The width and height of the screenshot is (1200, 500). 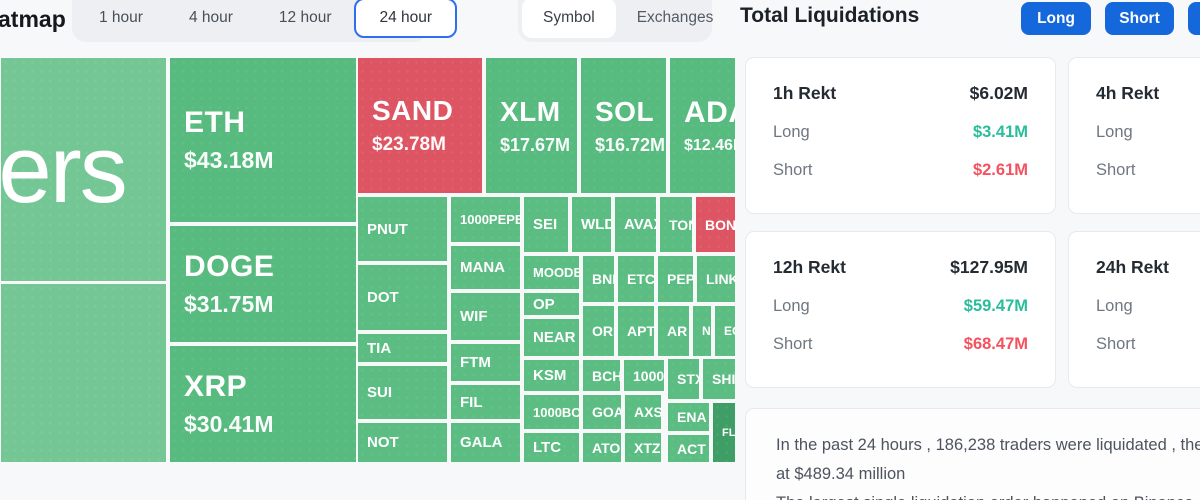 What do you see at coordinates (485, 267) in the screenshot?
I see `treemap-tile-MANA: MANA` at bounding box center [485, 267].